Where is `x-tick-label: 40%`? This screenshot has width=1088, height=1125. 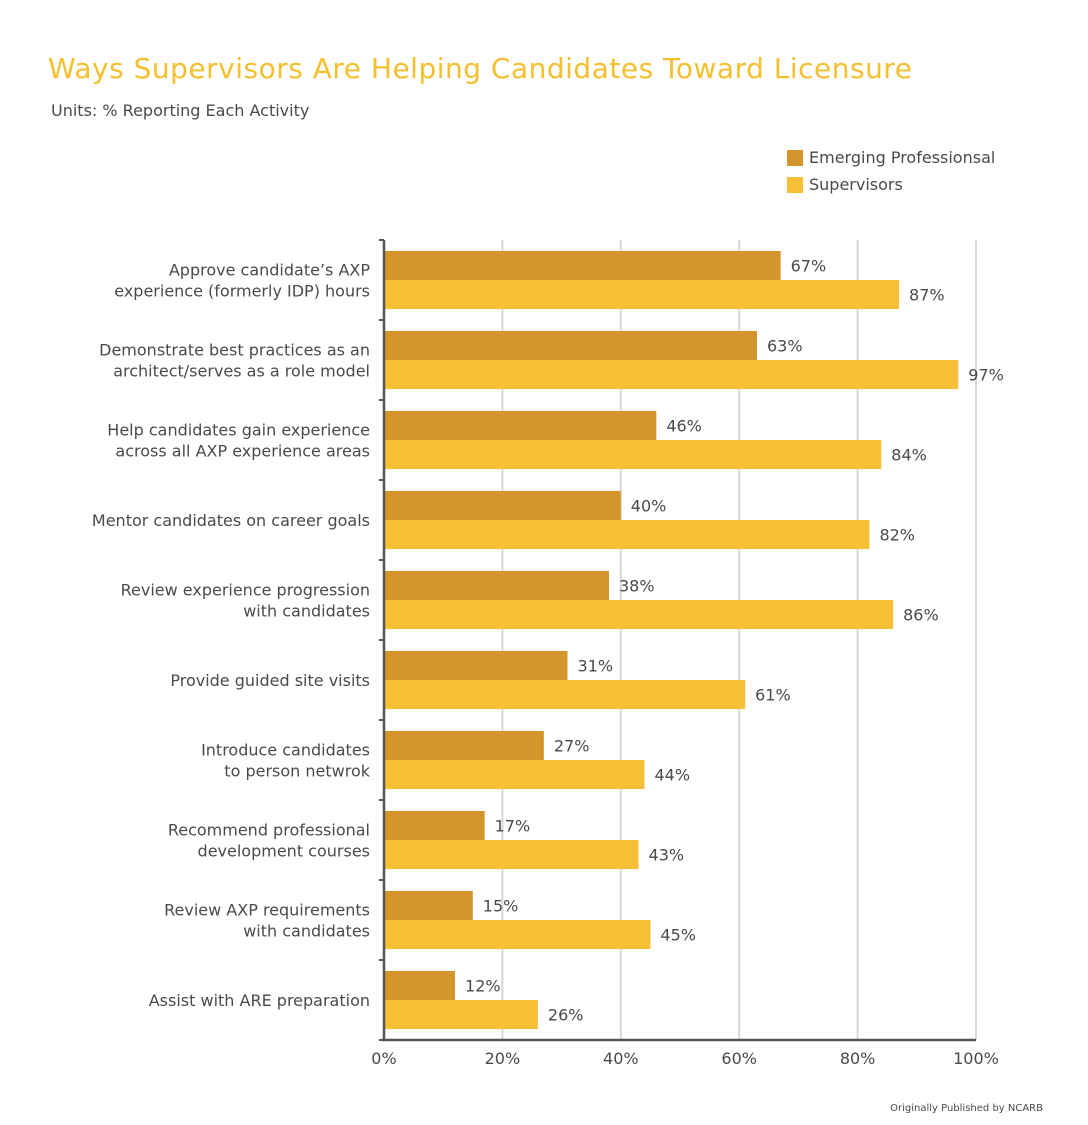 x-tick-label: 40% is located at coordinates (621, 1058).